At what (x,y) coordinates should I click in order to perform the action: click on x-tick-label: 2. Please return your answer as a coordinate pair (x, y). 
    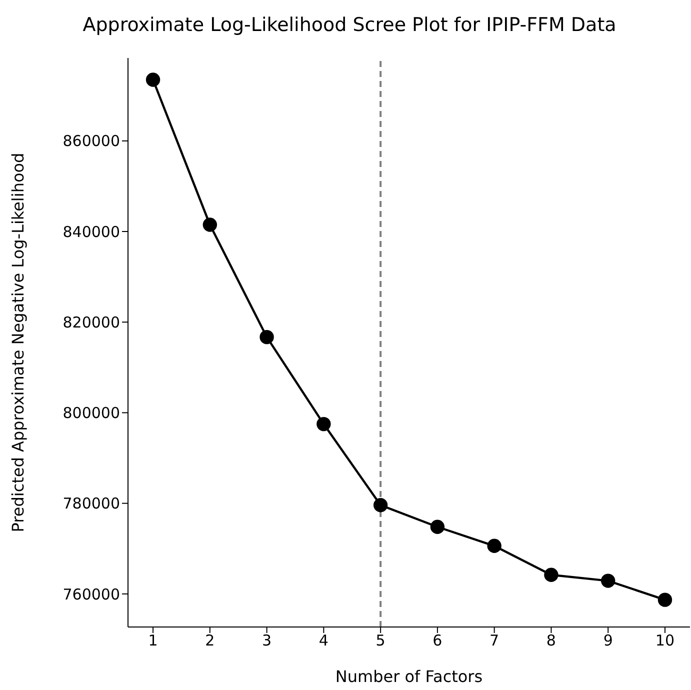
    Looking at the image, I should click on (210, 641).